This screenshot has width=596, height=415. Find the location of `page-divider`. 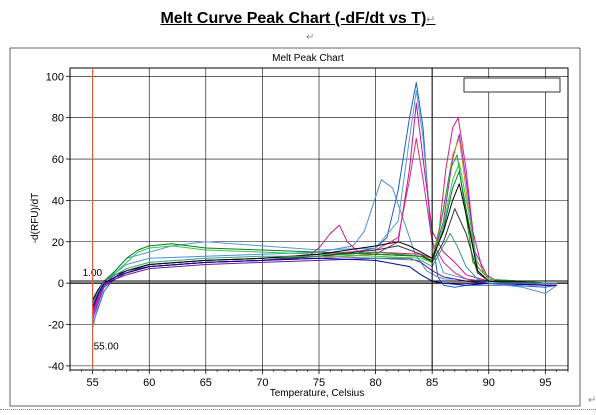

page-divider is located at coordinates (298, 409).